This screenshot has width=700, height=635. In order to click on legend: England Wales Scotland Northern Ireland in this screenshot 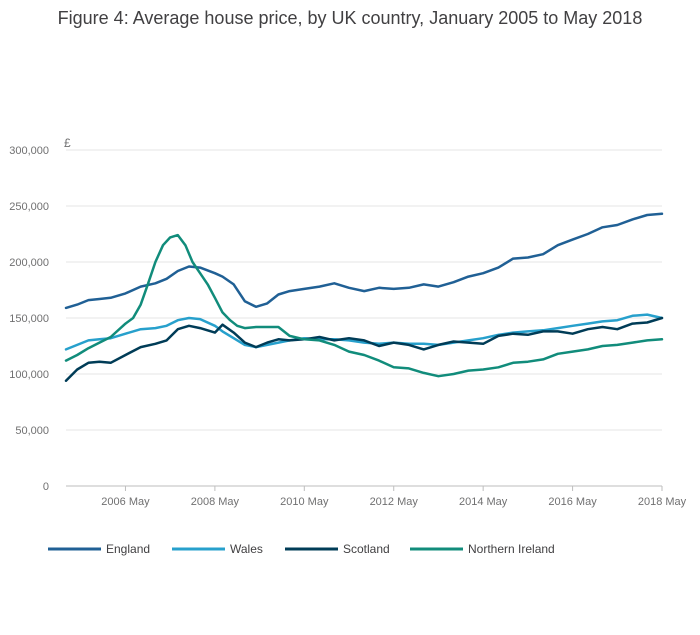, I will do `click(301, 549)`.